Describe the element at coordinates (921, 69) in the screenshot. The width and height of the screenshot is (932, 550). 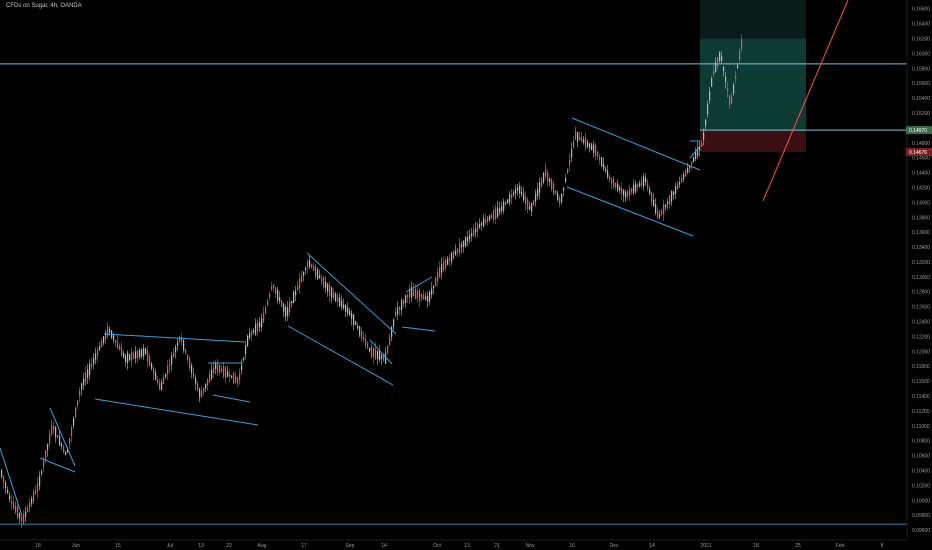
I see `price-tick-label: 0.15800` at that location.